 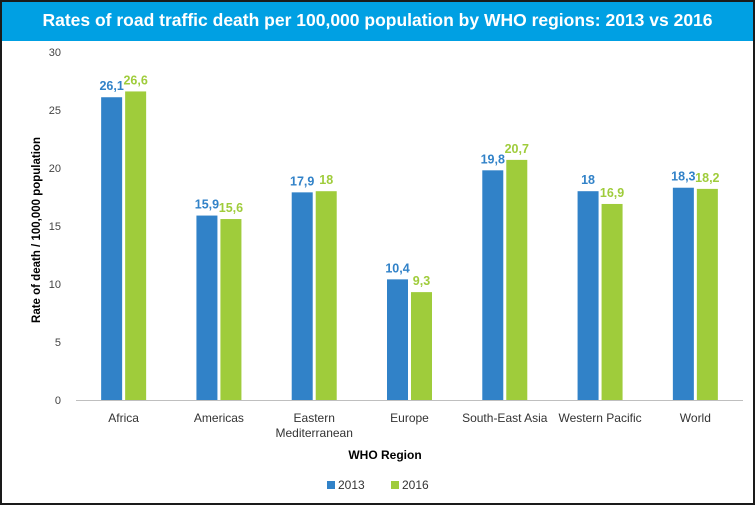 I want to click on y-axis: 0 5 10 15 20 25 30, so click(x=55, y=227).